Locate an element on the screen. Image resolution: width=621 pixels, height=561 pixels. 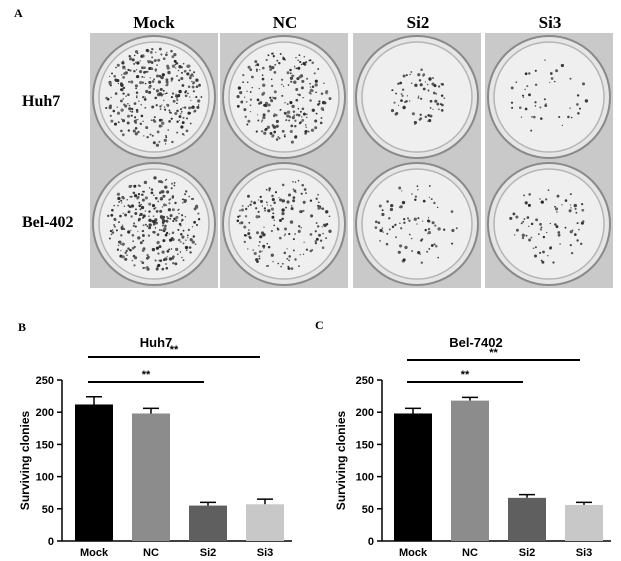
column-label-mock: Mock is located at coordinates (154, 22).